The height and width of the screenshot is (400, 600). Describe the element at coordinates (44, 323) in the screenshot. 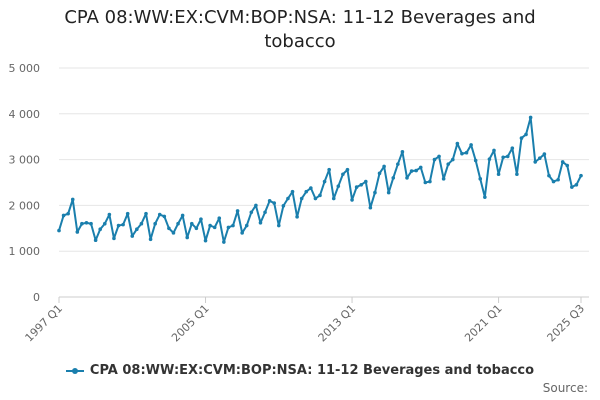

I see `x-tick-label: 1997 Q1` at that location.